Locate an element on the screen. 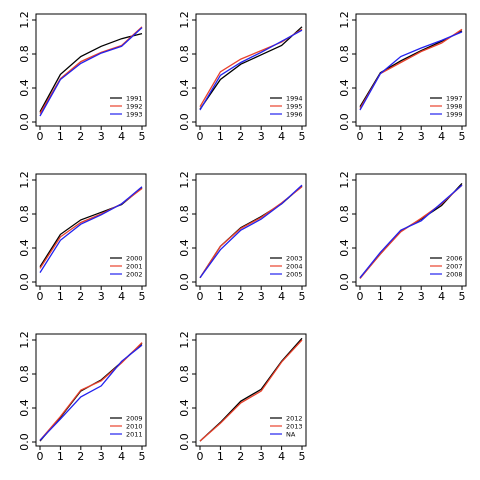 This screenshot has height=480, width=480. legend-label: 1995 is located at coordinates (294, 107).